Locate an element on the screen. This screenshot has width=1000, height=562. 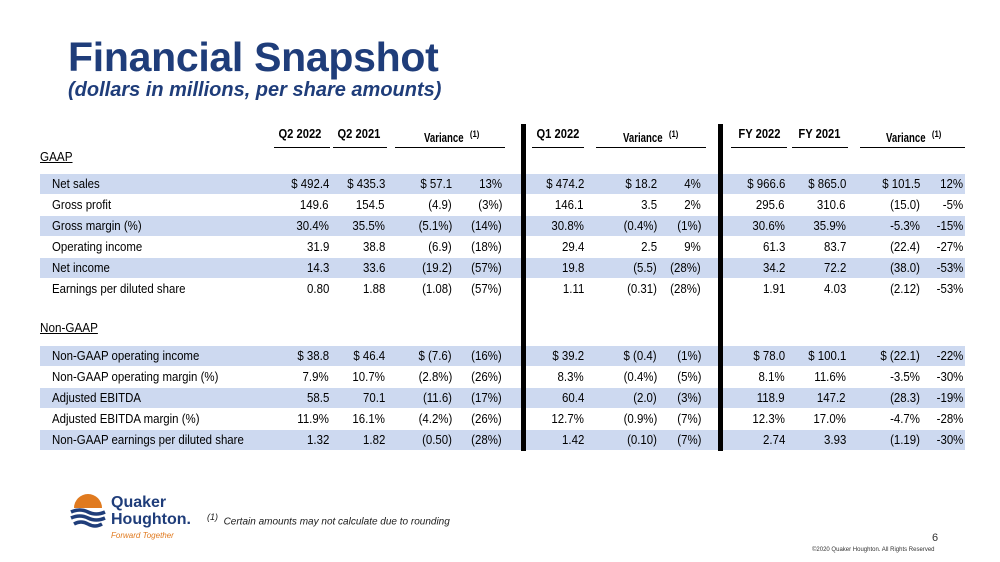
cell-fy-21: 147.2 is located at coordinates (831, 397).